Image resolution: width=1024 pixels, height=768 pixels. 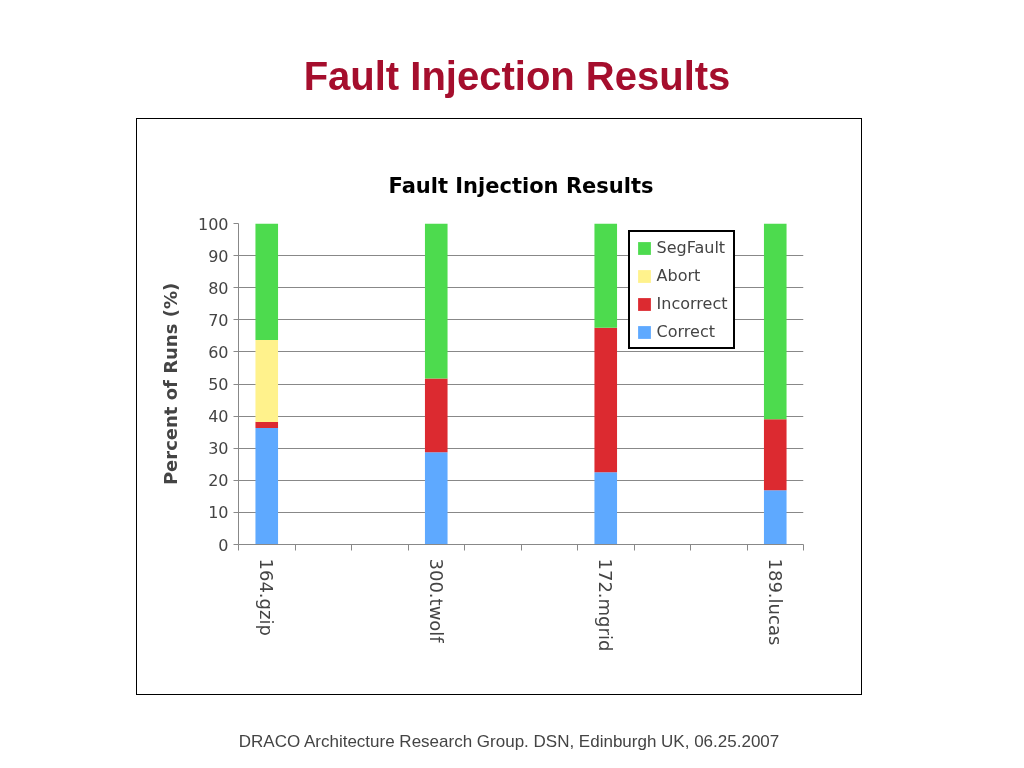 What do you see at coordinates (218, 352) in the screenshot?
I see `y-tick-label: 60` at bounding box center [218, 352].